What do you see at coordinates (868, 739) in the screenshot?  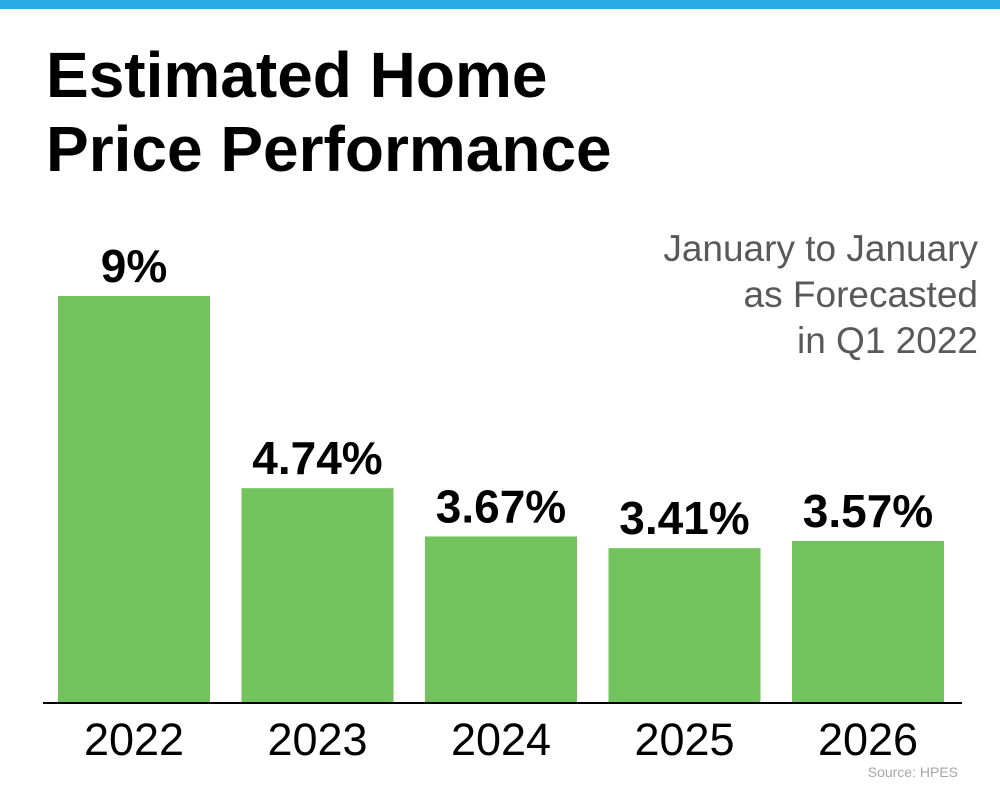 I see `x-tick-label-2026: 2026` at bounding box center [868, 739].